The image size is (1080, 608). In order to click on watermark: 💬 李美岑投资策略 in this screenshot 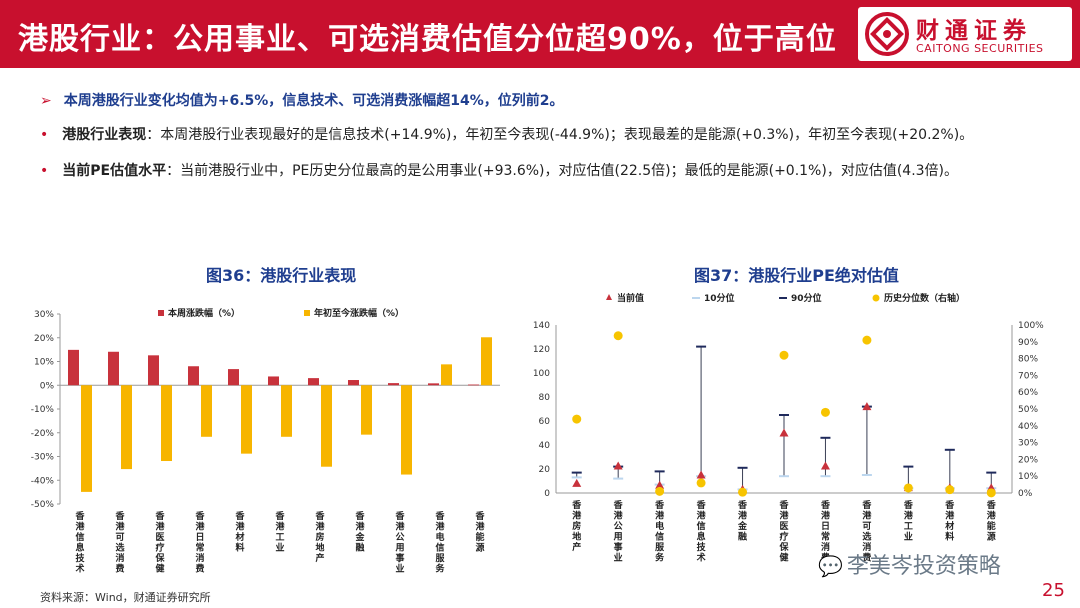, I will do `click(909, 564)`.